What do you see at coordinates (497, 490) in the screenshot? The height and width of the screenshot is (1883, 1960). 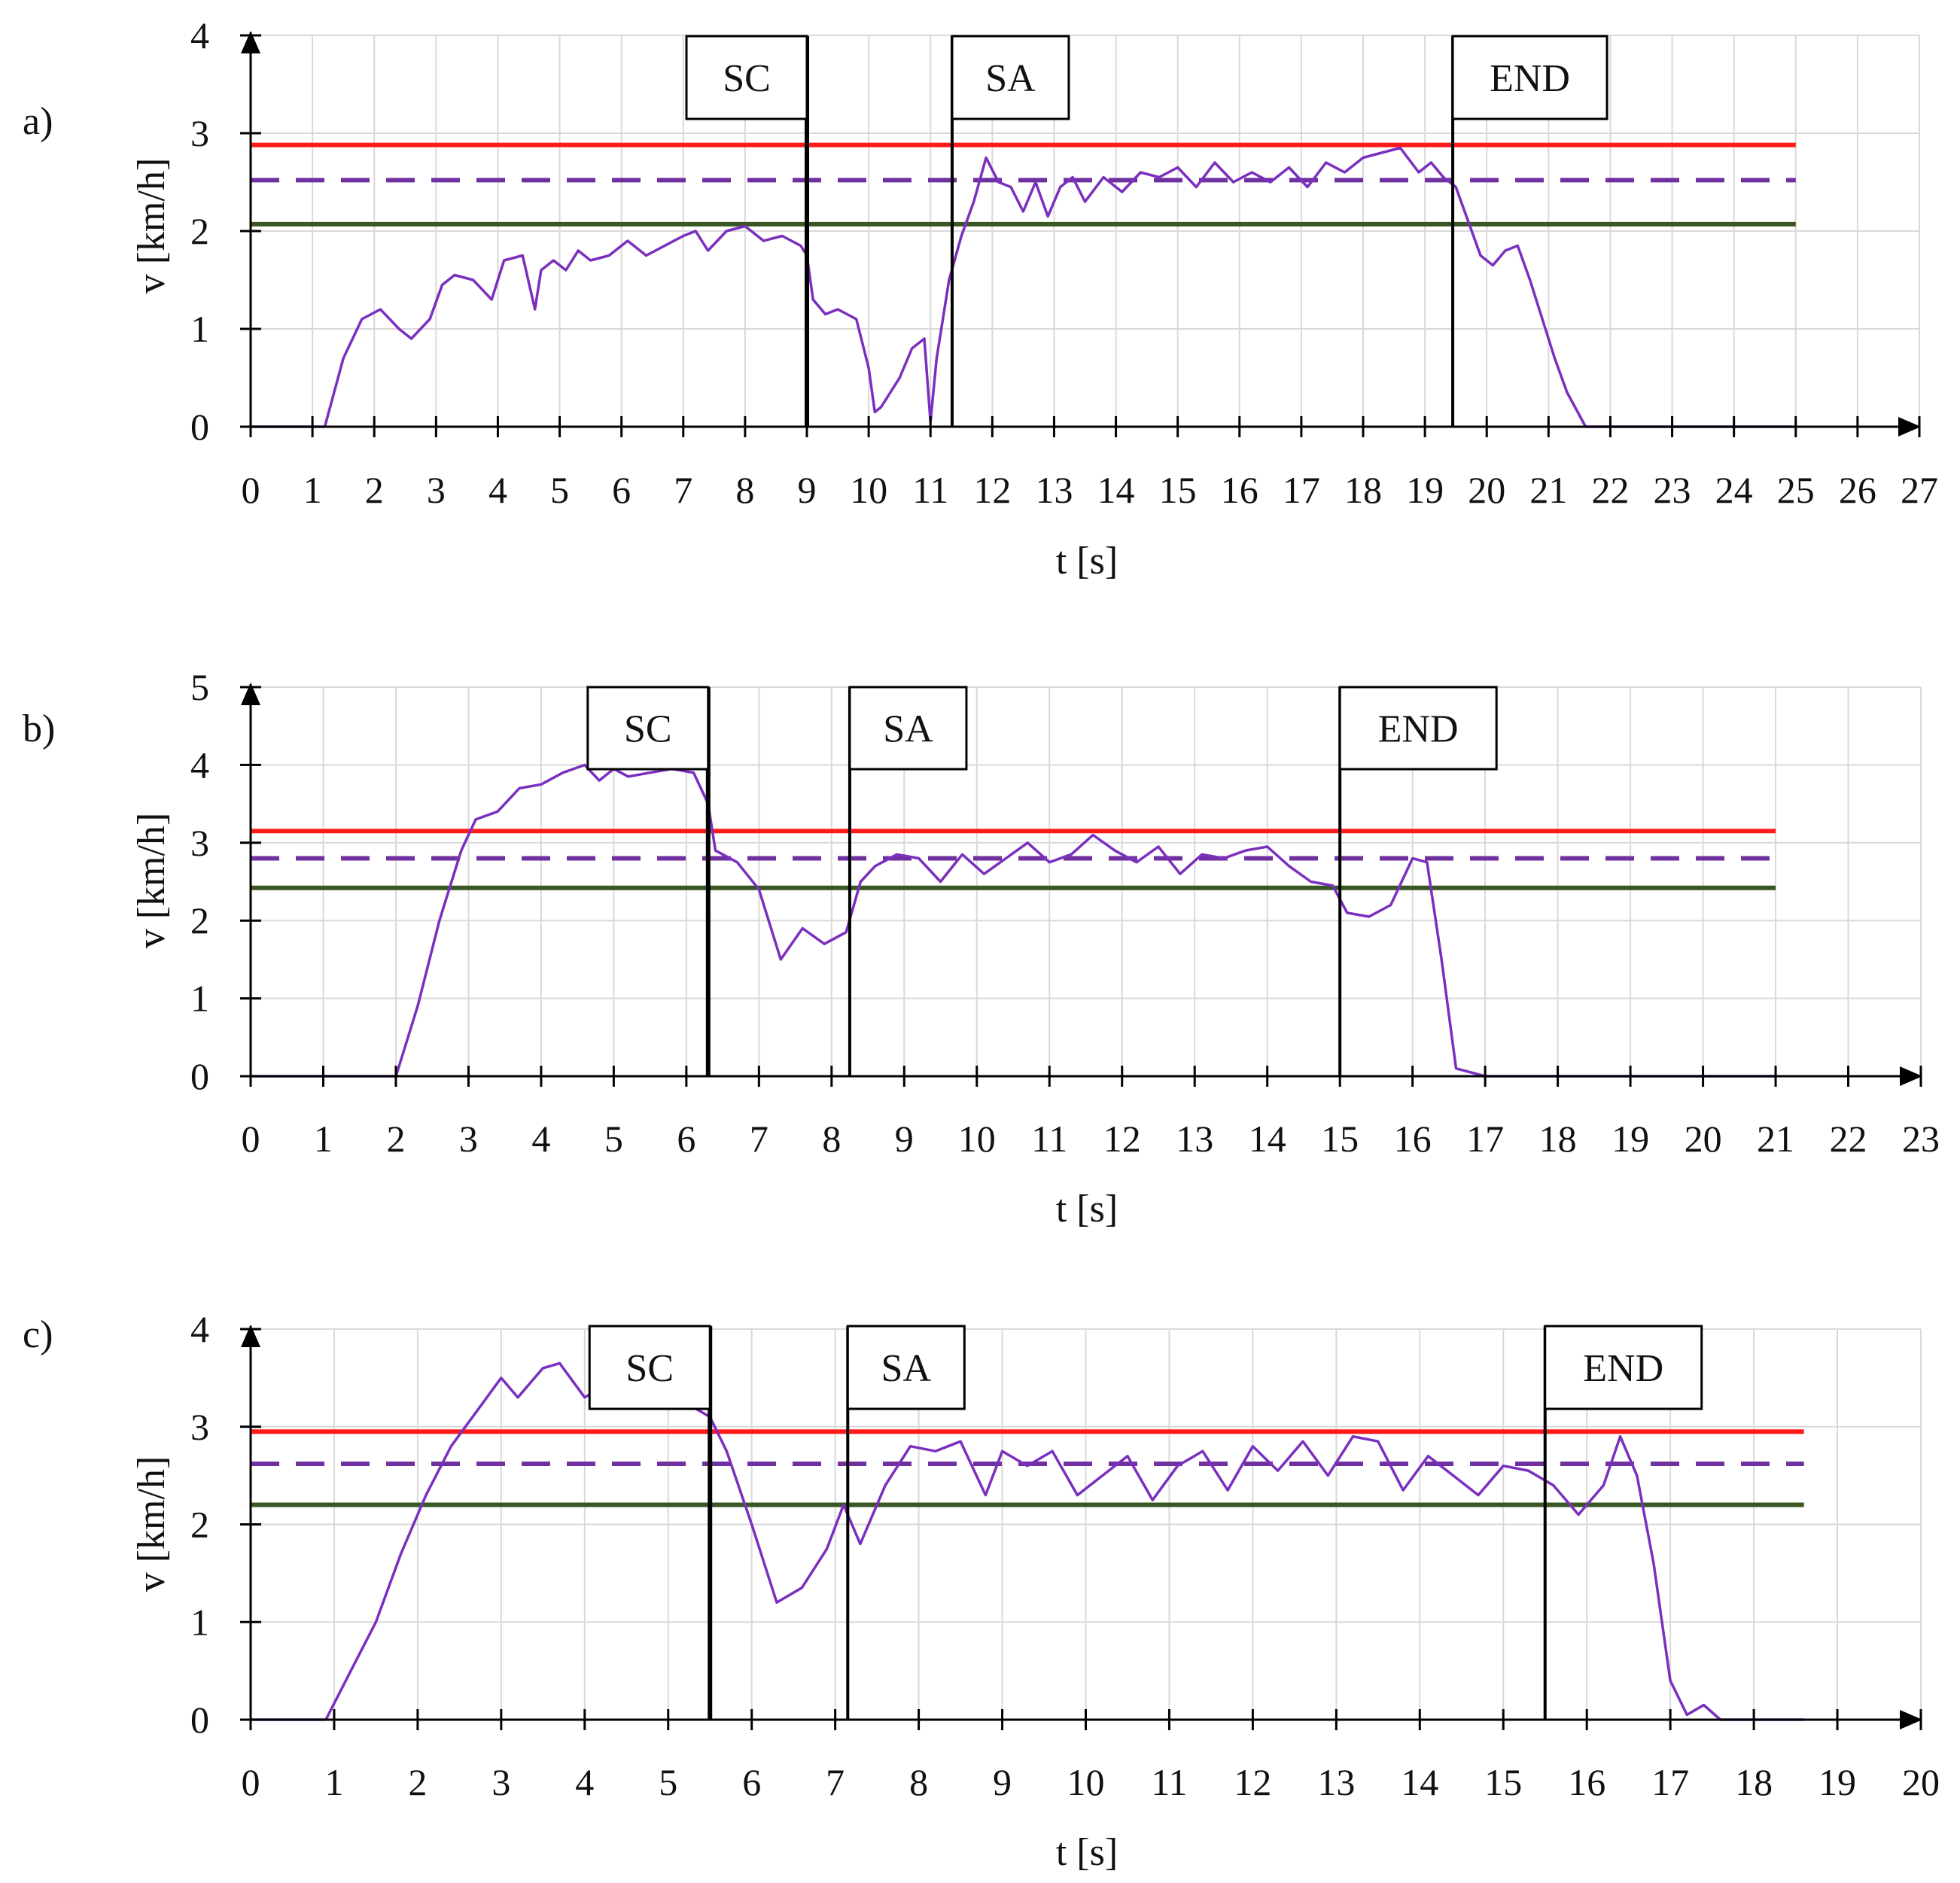 I see `x-tick-label: 4` at bounding box center [497, 490].